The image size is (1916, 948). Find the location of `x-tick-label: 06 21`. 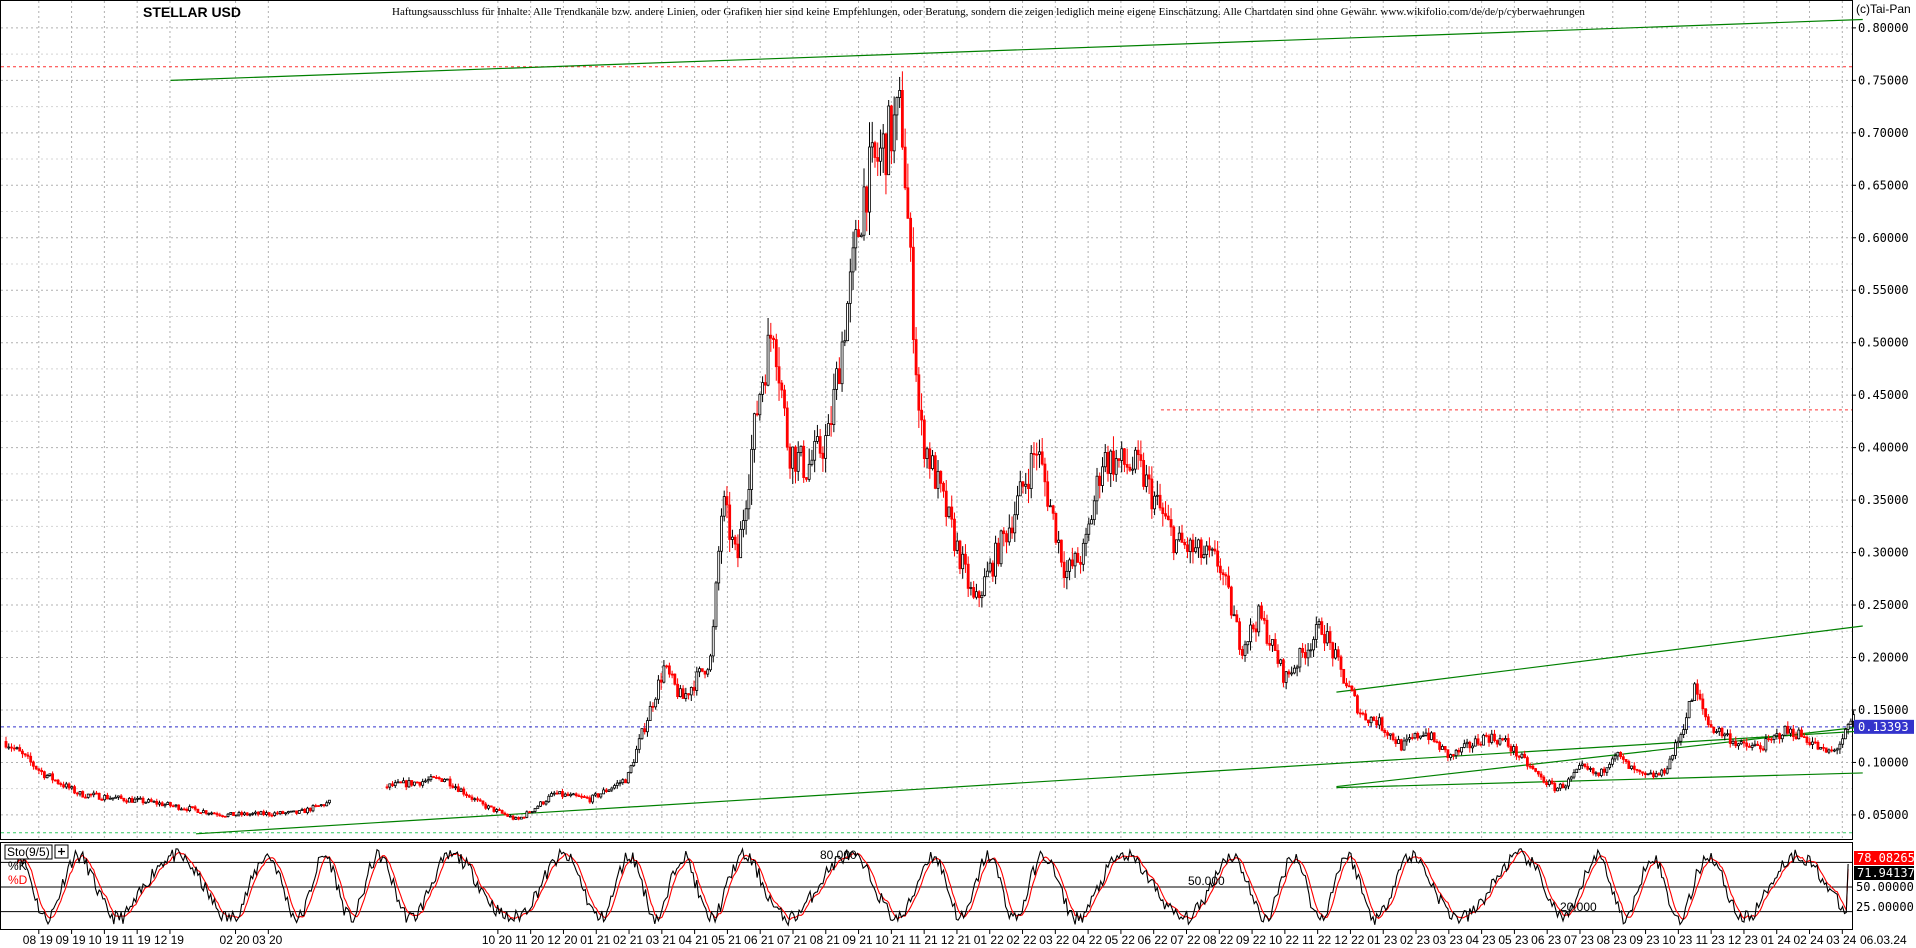

x-tick-label: 06 21 is located at coordinates (759, 940).